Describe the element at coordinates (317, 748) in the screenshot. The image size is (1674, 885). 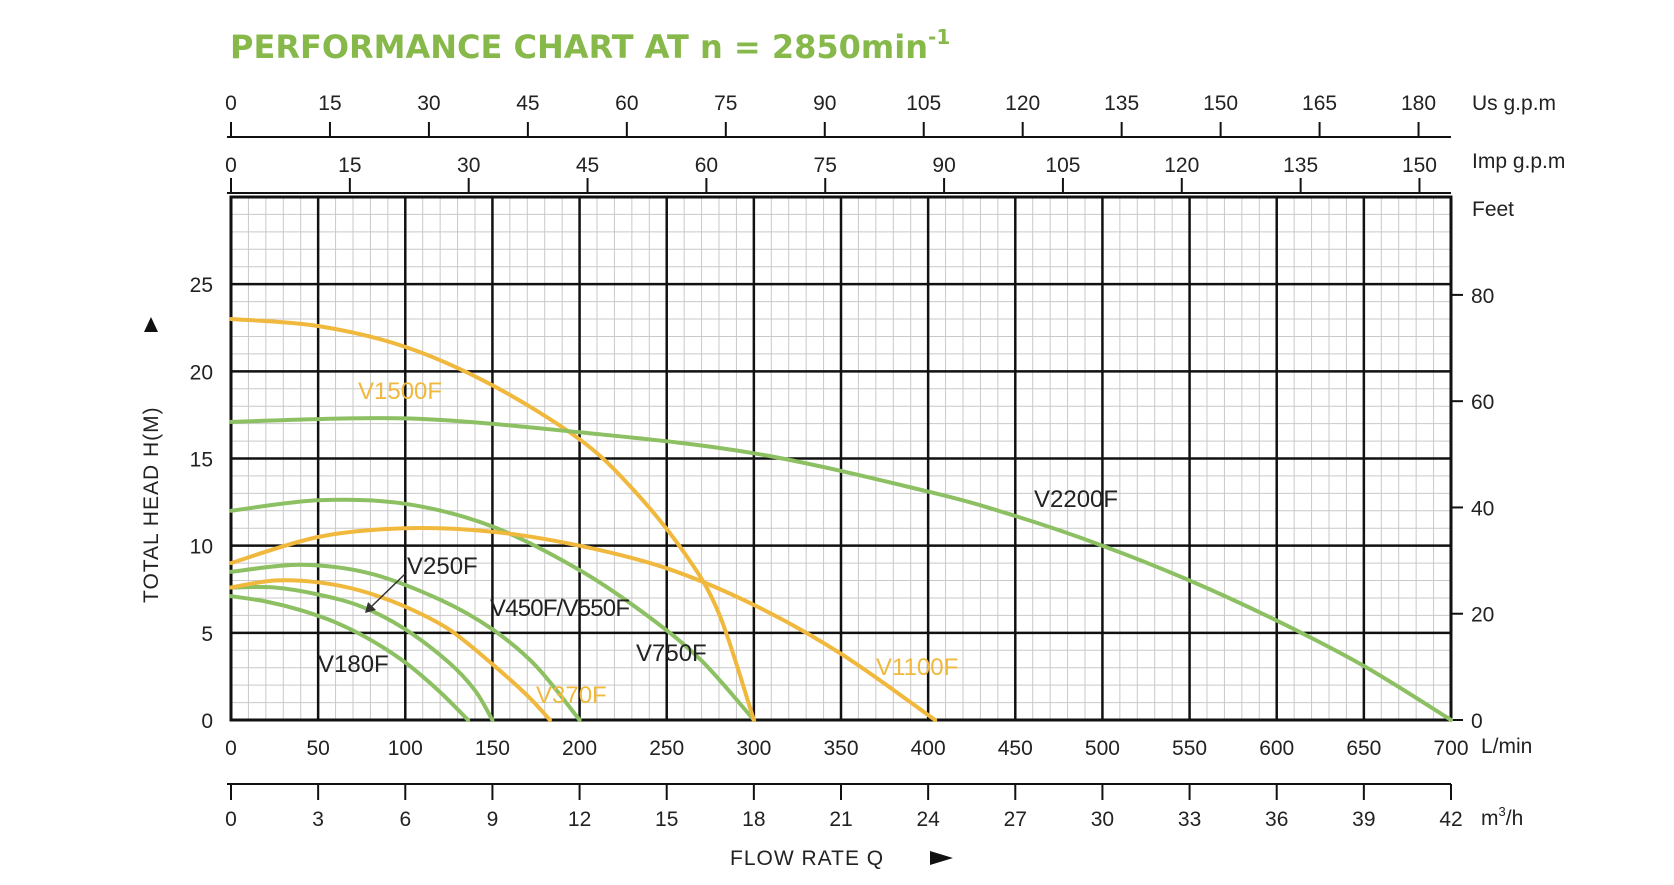
I see `x-tick-label: 50` at that location.